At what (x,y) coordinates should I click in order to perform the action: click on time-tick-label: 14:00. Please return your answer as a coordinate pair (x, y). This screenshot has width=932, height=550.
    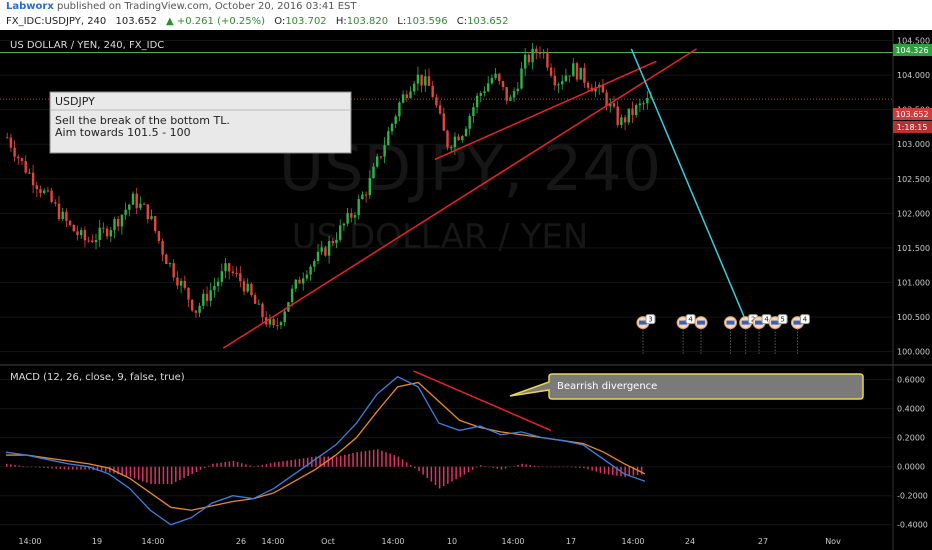
    Looking at the image, I should click on (272, 541).